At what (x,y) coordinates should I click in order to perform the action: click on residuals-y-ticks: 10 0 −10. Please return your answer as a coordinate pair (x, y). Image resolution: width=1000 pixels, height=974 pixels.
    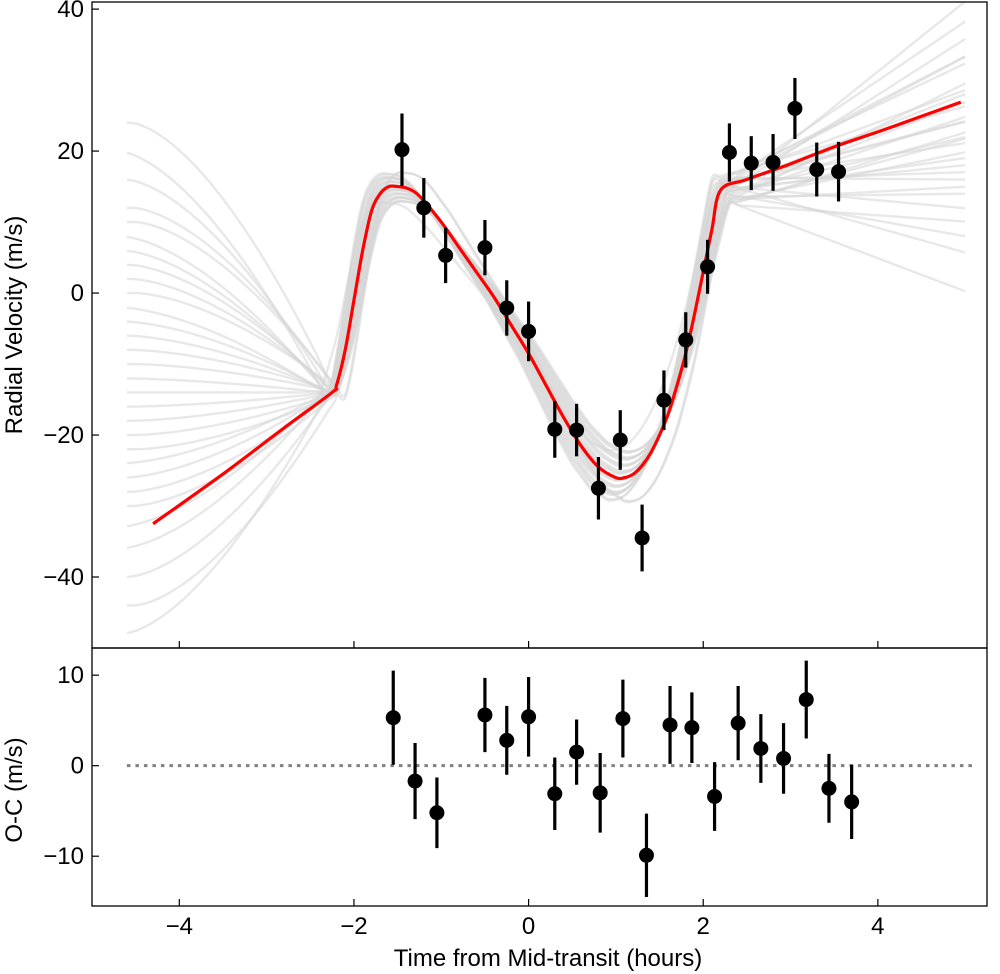
    Looking at the image, I should click on (71, 766).